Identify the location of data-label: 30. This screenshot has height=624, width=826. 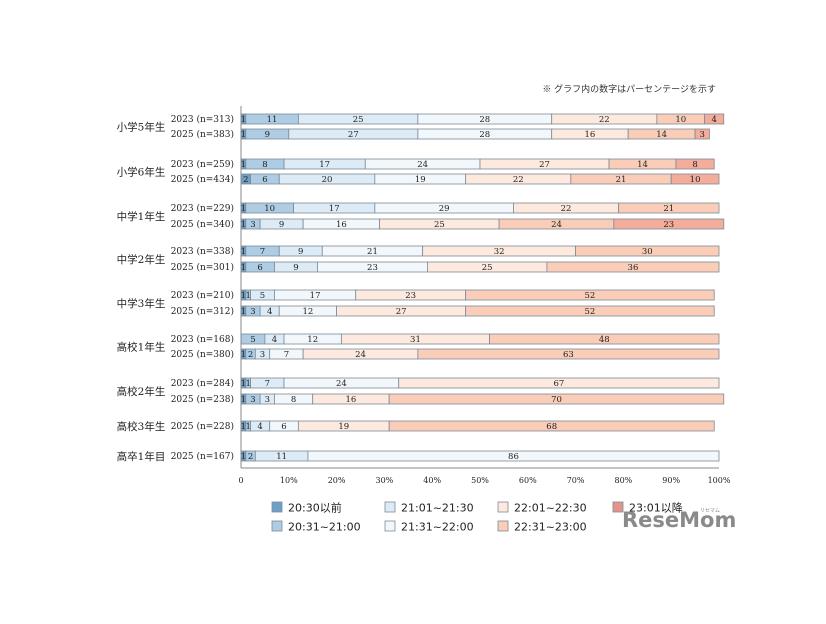
(647, 252).